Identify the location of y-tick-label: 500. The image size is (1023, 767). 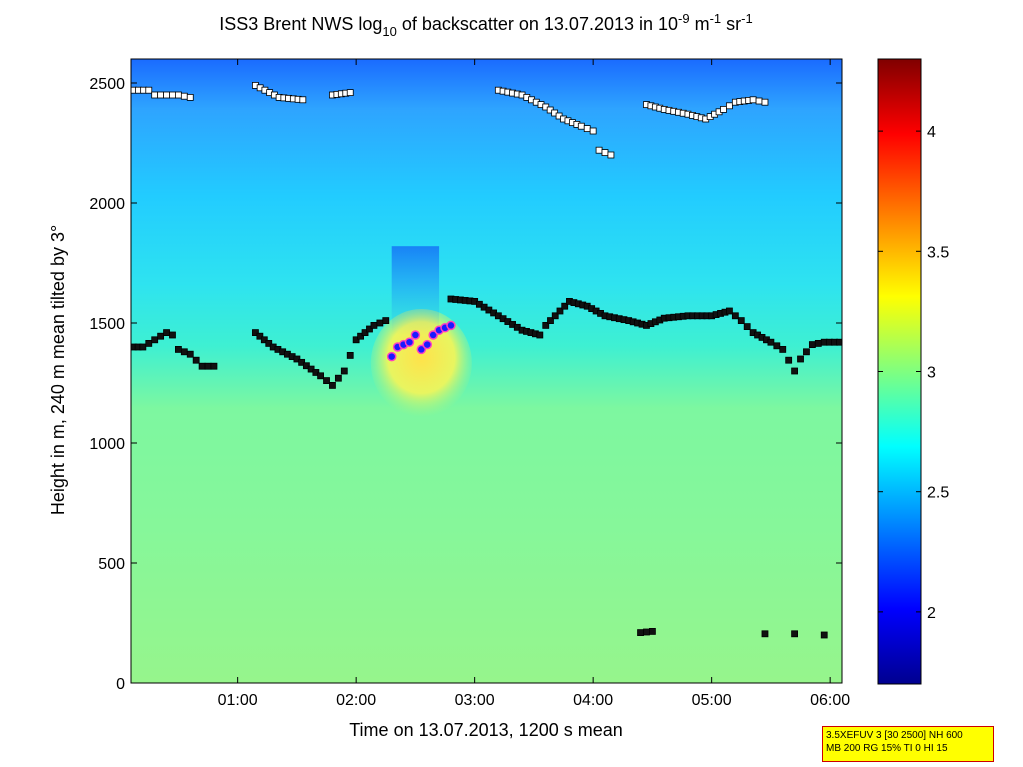
(111, 564).